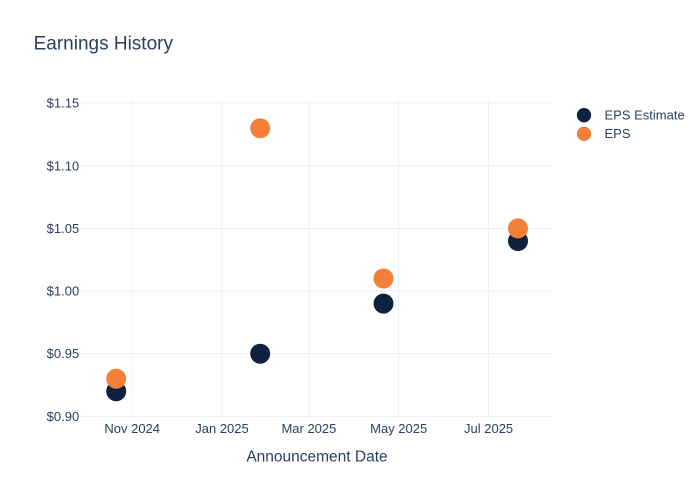 The height and width of the screenshot is (500, 700). Describe the element at coordinates (488, 428) in the screenshot. I see `svg-text: Jul 2025` at that location.